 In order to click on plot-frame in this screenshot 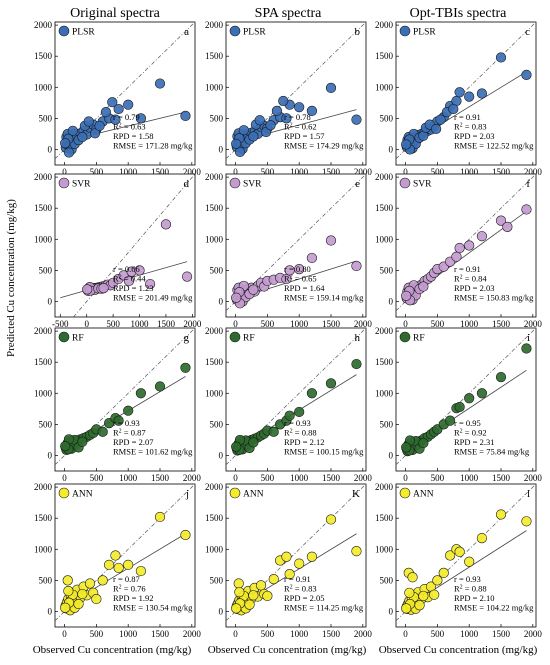, I will do `click(125, 245)`.